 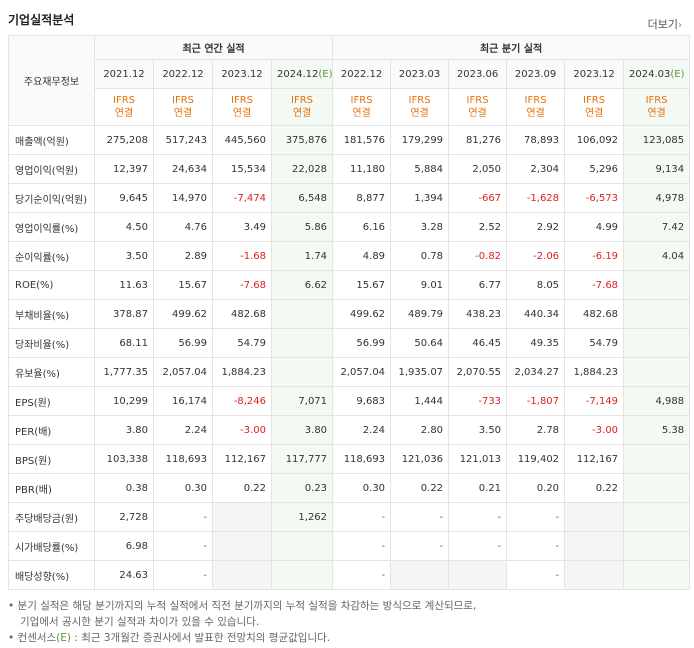 What do you see at coordinates (536, 227) in the screenshot?
I see `value-cell: 2.92` at bounding box center [536, 227].